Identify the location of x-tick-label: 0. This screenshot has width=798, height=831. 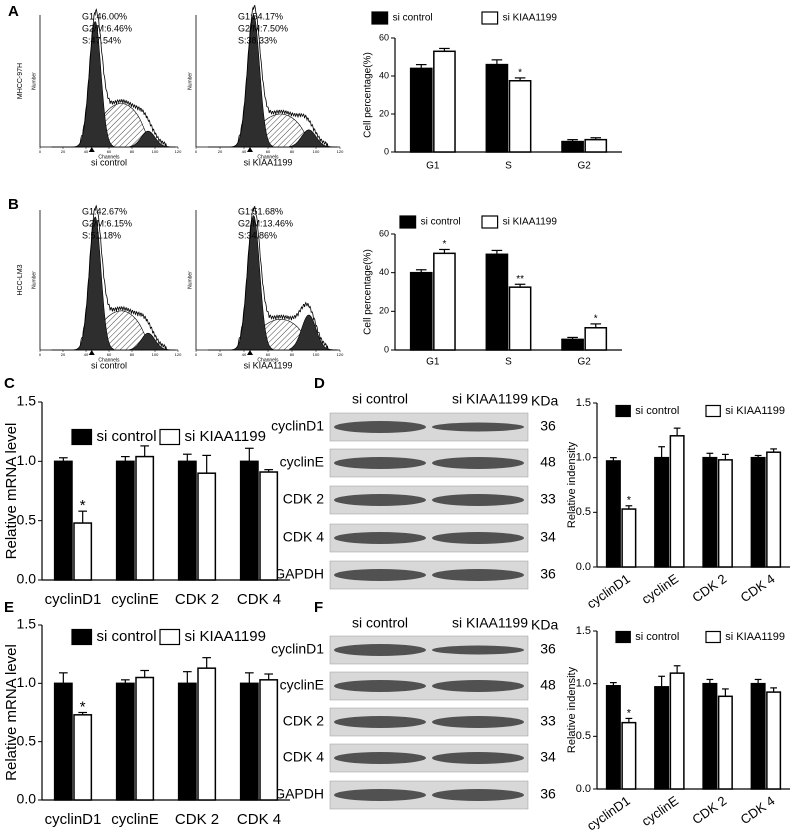
(40, 151).